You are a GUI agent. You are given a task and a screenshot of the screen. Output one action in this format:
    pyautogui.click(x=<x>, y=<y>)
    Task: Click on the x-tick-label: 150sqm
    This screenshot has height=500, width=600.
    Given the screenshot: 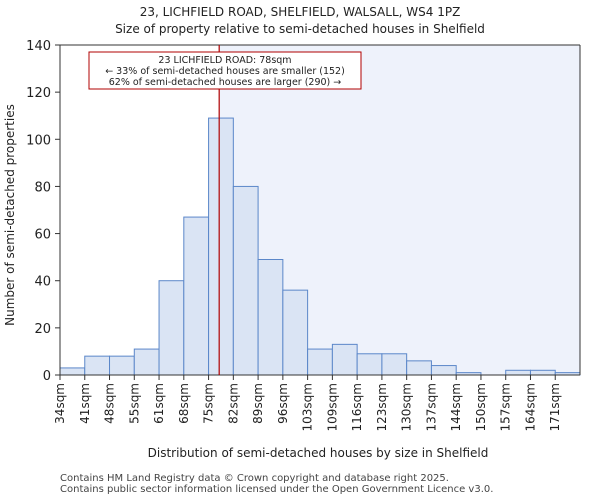 What is the action you would take?
    pyautogui.click(x=481, y=407)
    